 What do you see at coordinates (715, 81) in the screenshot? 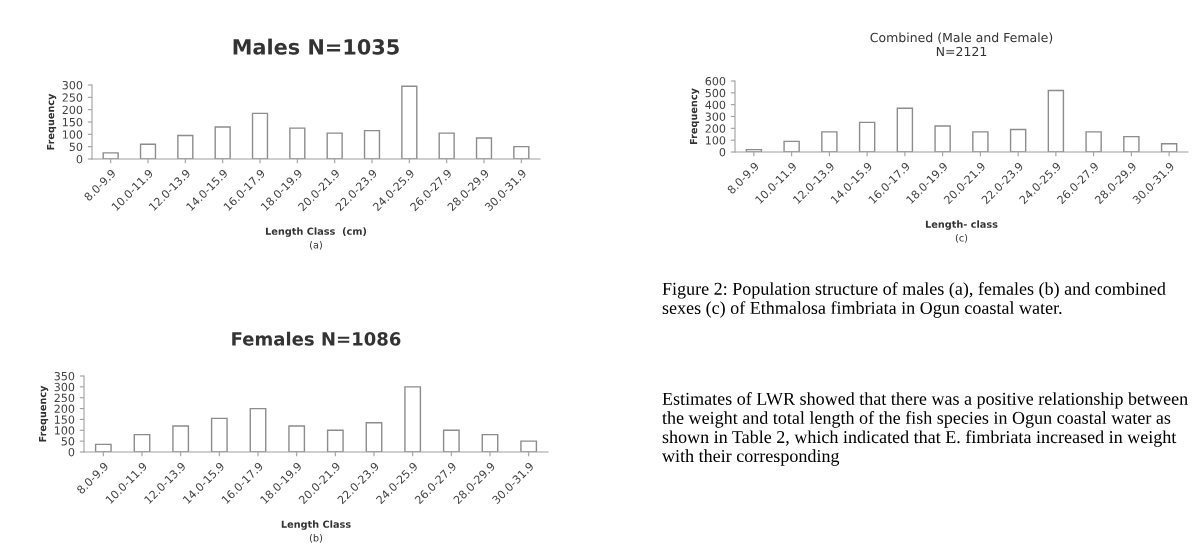
I see `y-tick-label: 600` at bounding box center [715, 81].